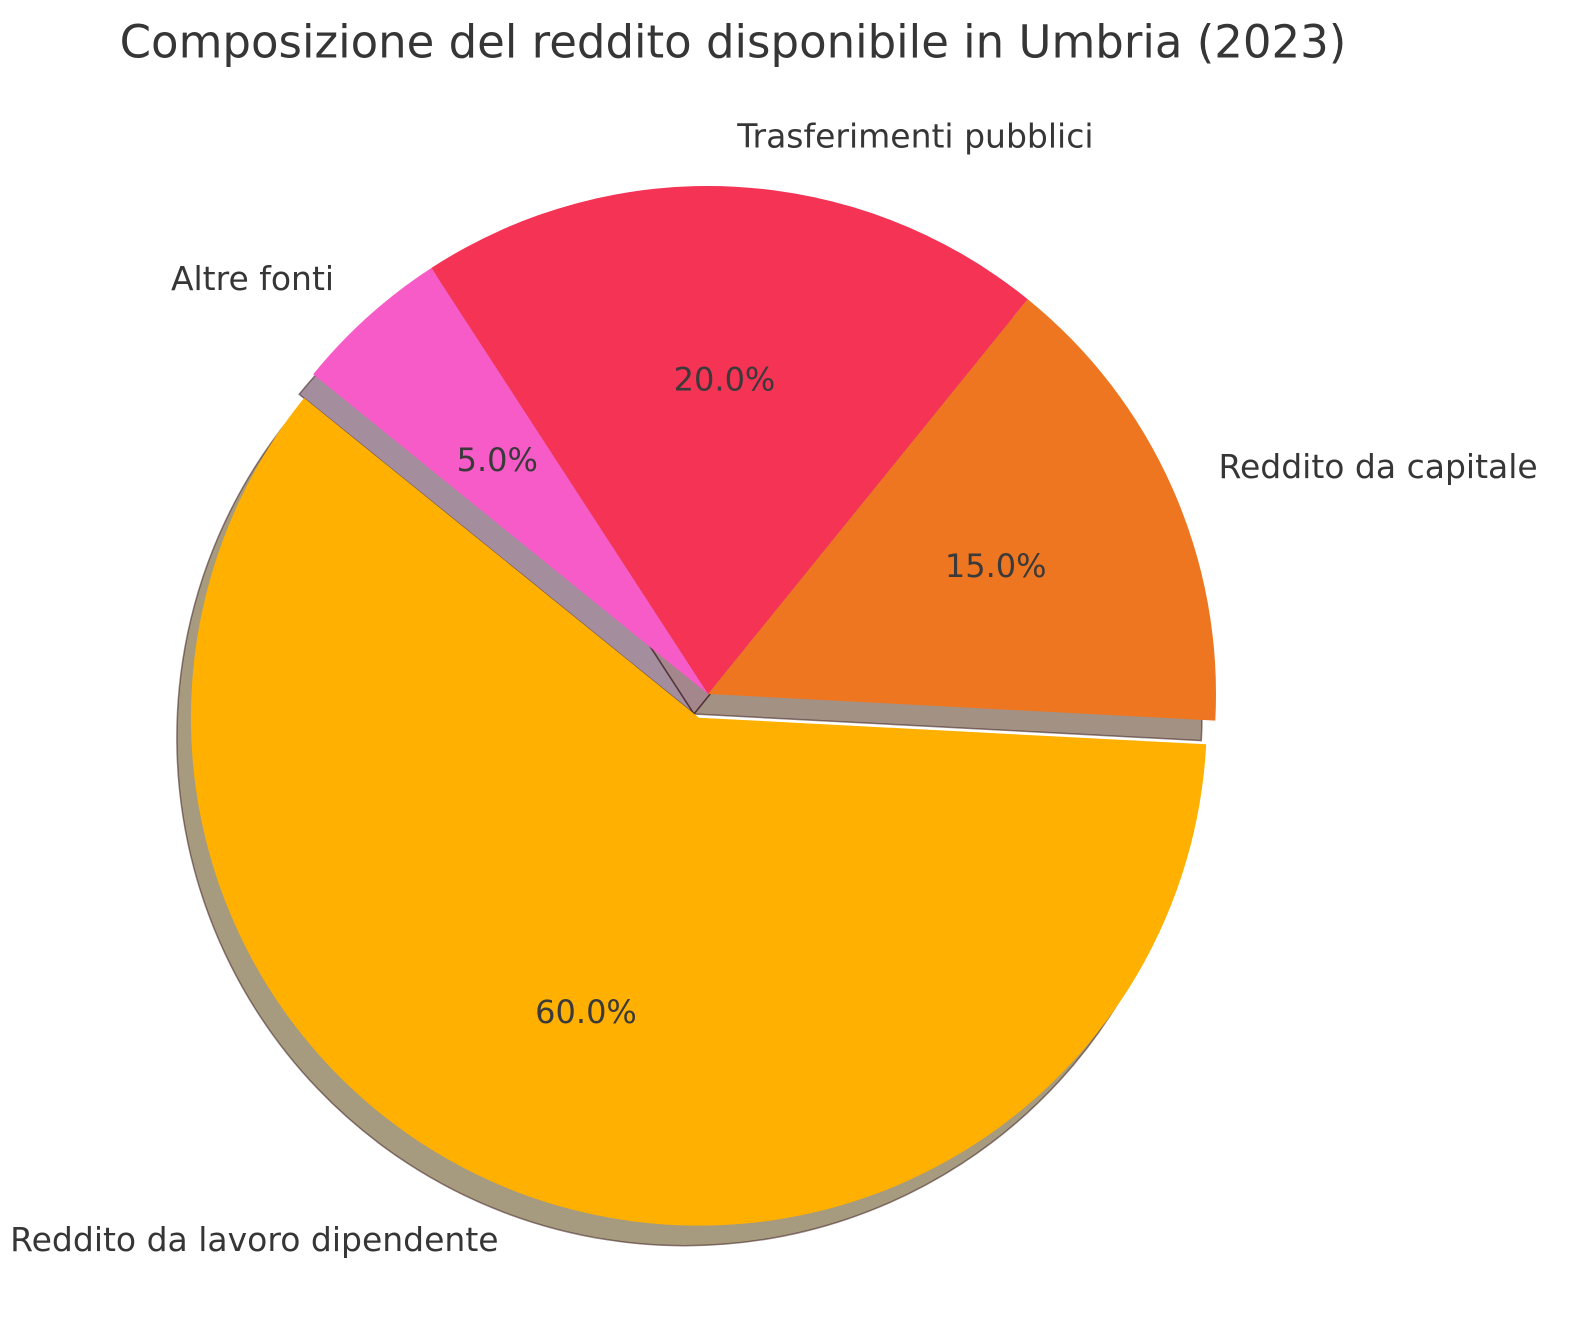 This screenshot has height=1322, width=1577. Describe the element at coordinates (962, 510) in the screenshot. I see `pie-slice-reddito-da-capitale` at that location.